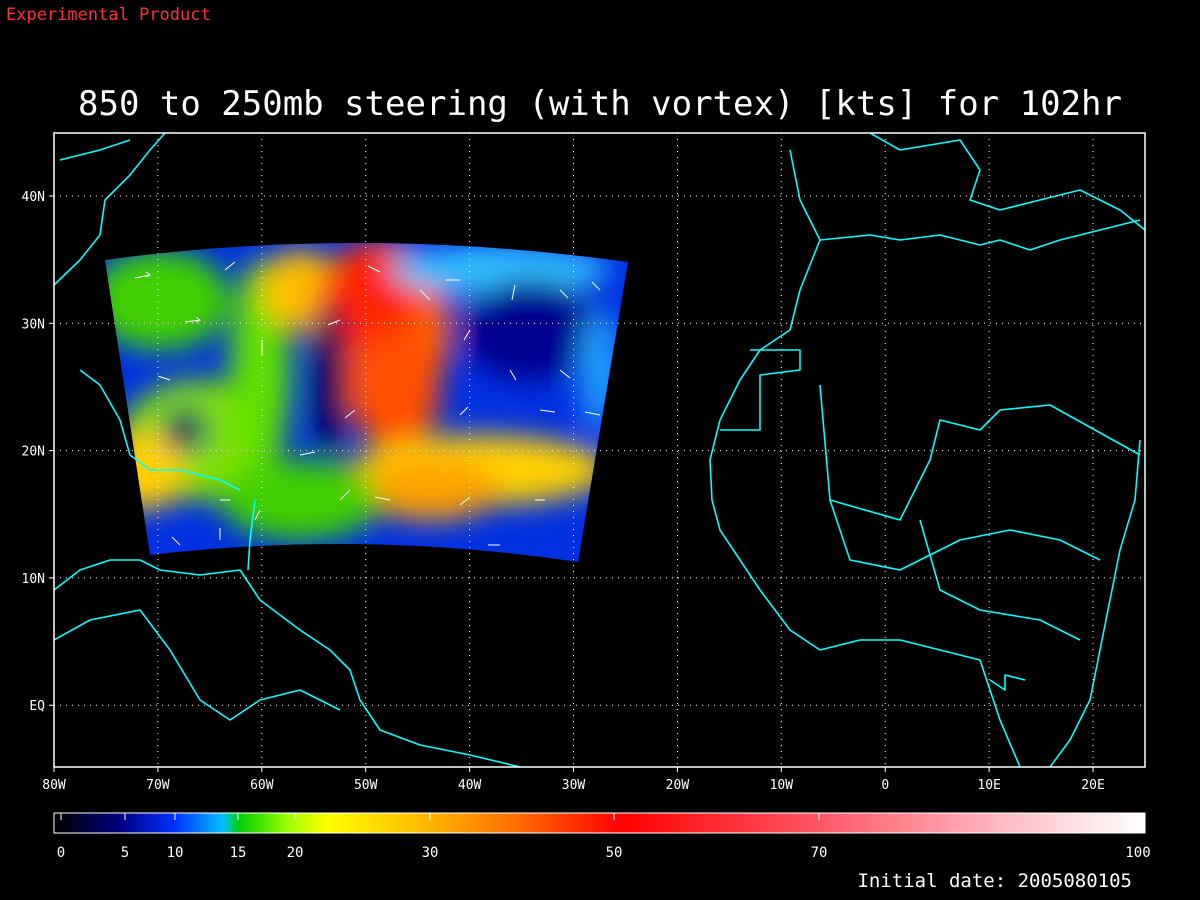  I want to click on y-tick-label: 10N, so click(33, 579).